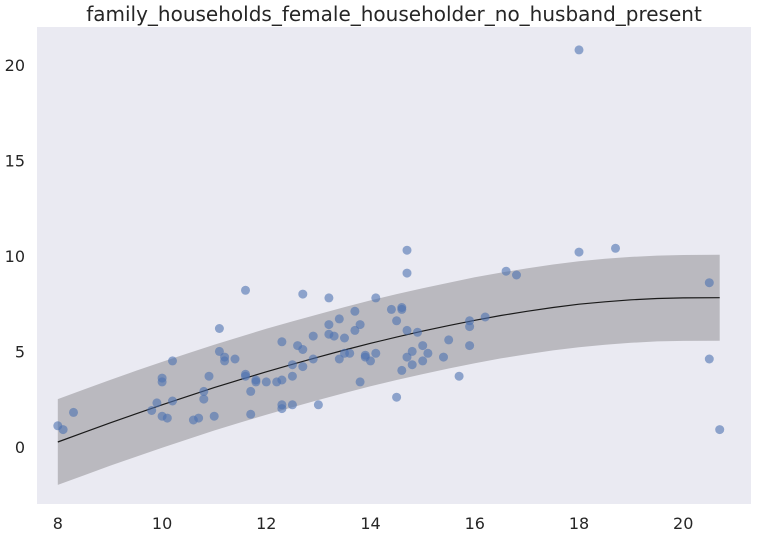  What do you see at coordinates (58, 523) in the screenshot?
I see `x-tick-label: 8` at bounding box center [58, 523].